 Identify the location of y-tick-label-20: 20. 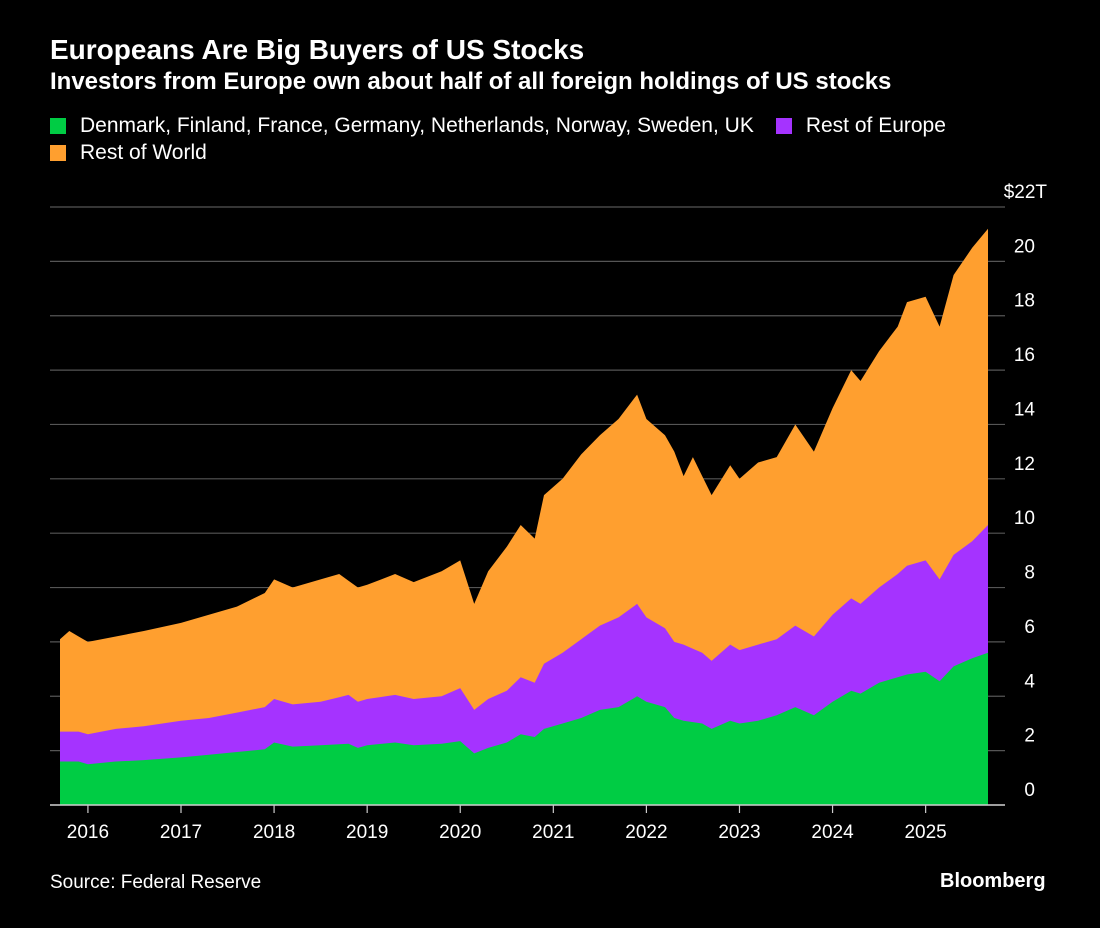
(1024, 246).